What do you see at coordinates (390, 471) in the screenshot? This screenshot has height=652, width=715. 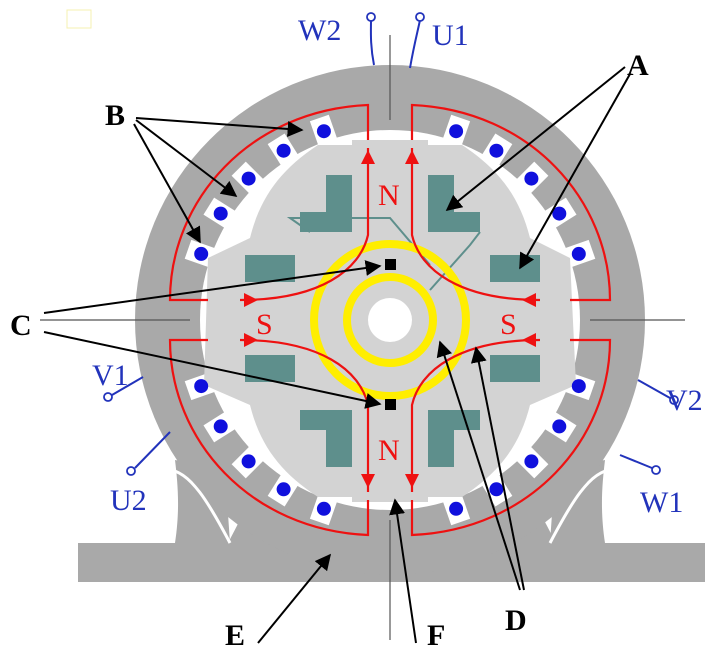 I see `pole-bottom` at bounding box center [390, 471].